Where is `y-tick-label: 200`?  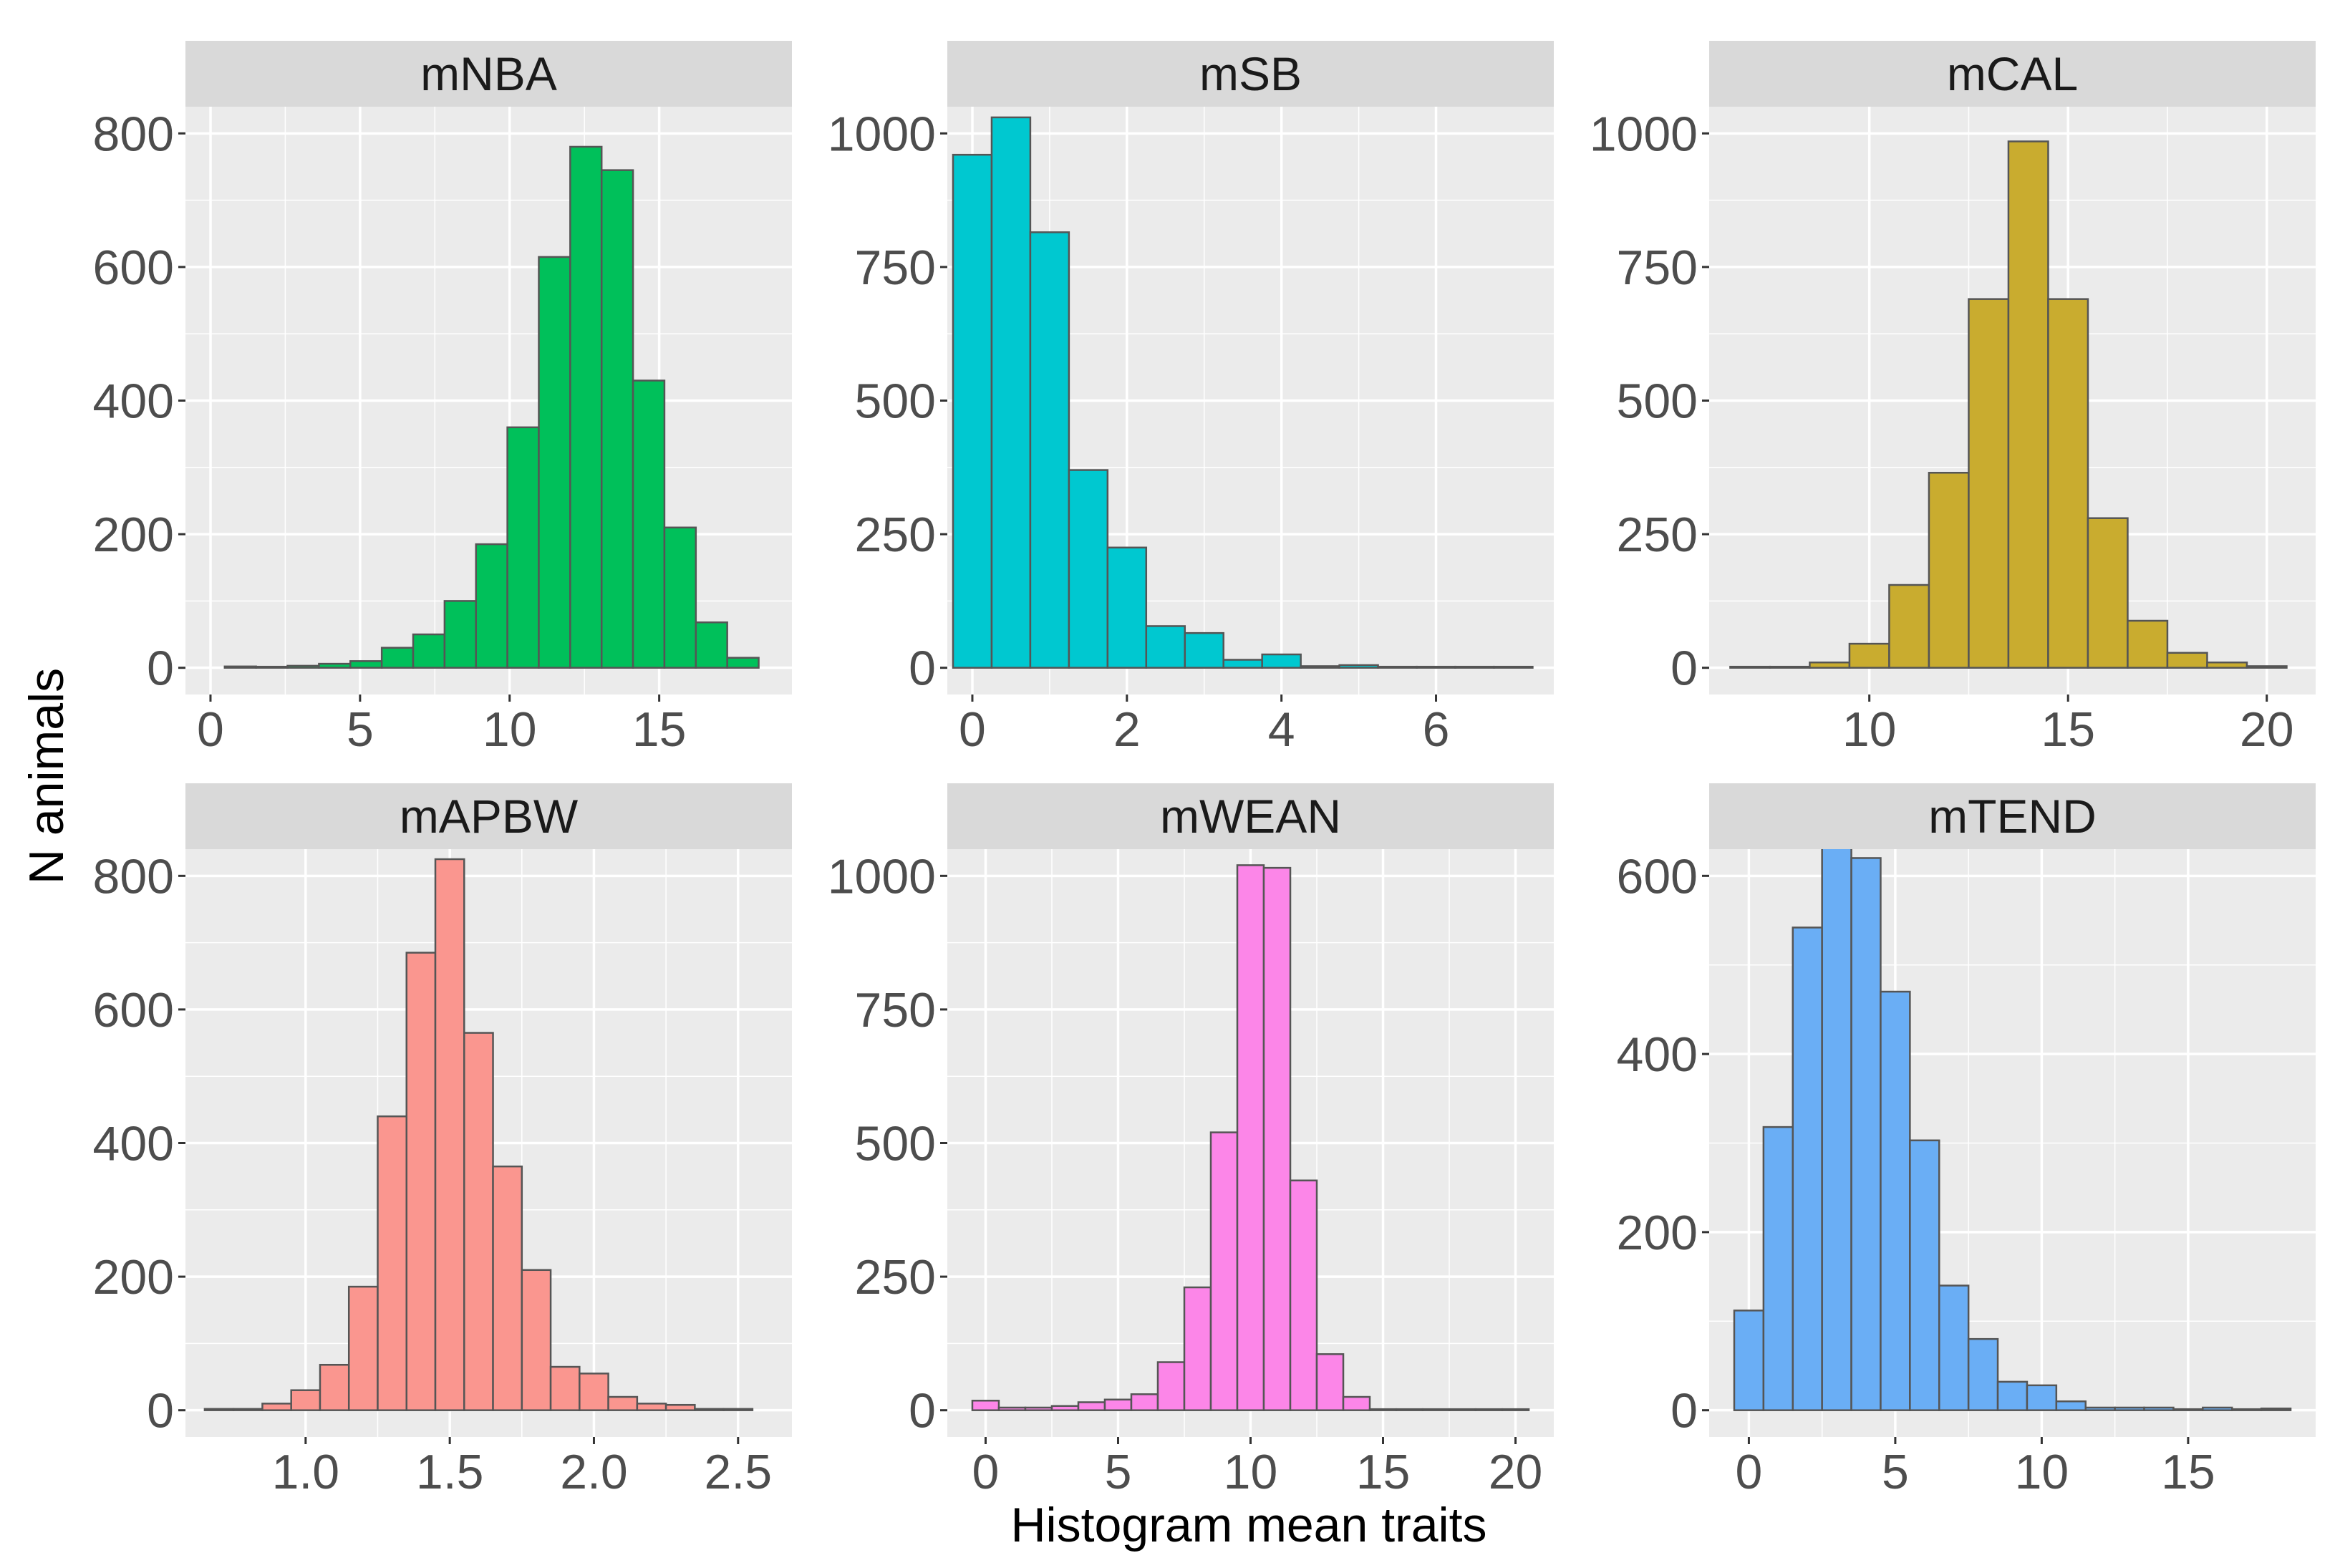 y-tick-label: 200 is located at coordinates (1657, 1233).